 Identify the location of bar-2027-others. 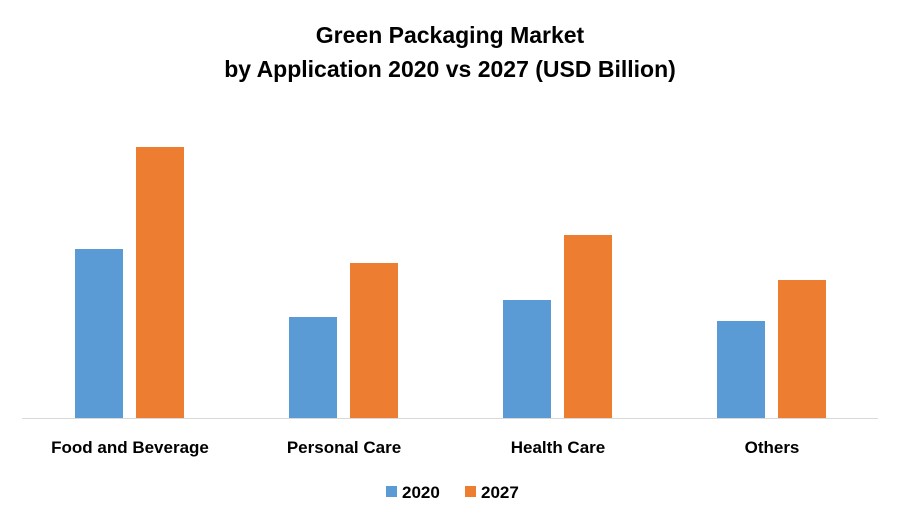
(802, 349).